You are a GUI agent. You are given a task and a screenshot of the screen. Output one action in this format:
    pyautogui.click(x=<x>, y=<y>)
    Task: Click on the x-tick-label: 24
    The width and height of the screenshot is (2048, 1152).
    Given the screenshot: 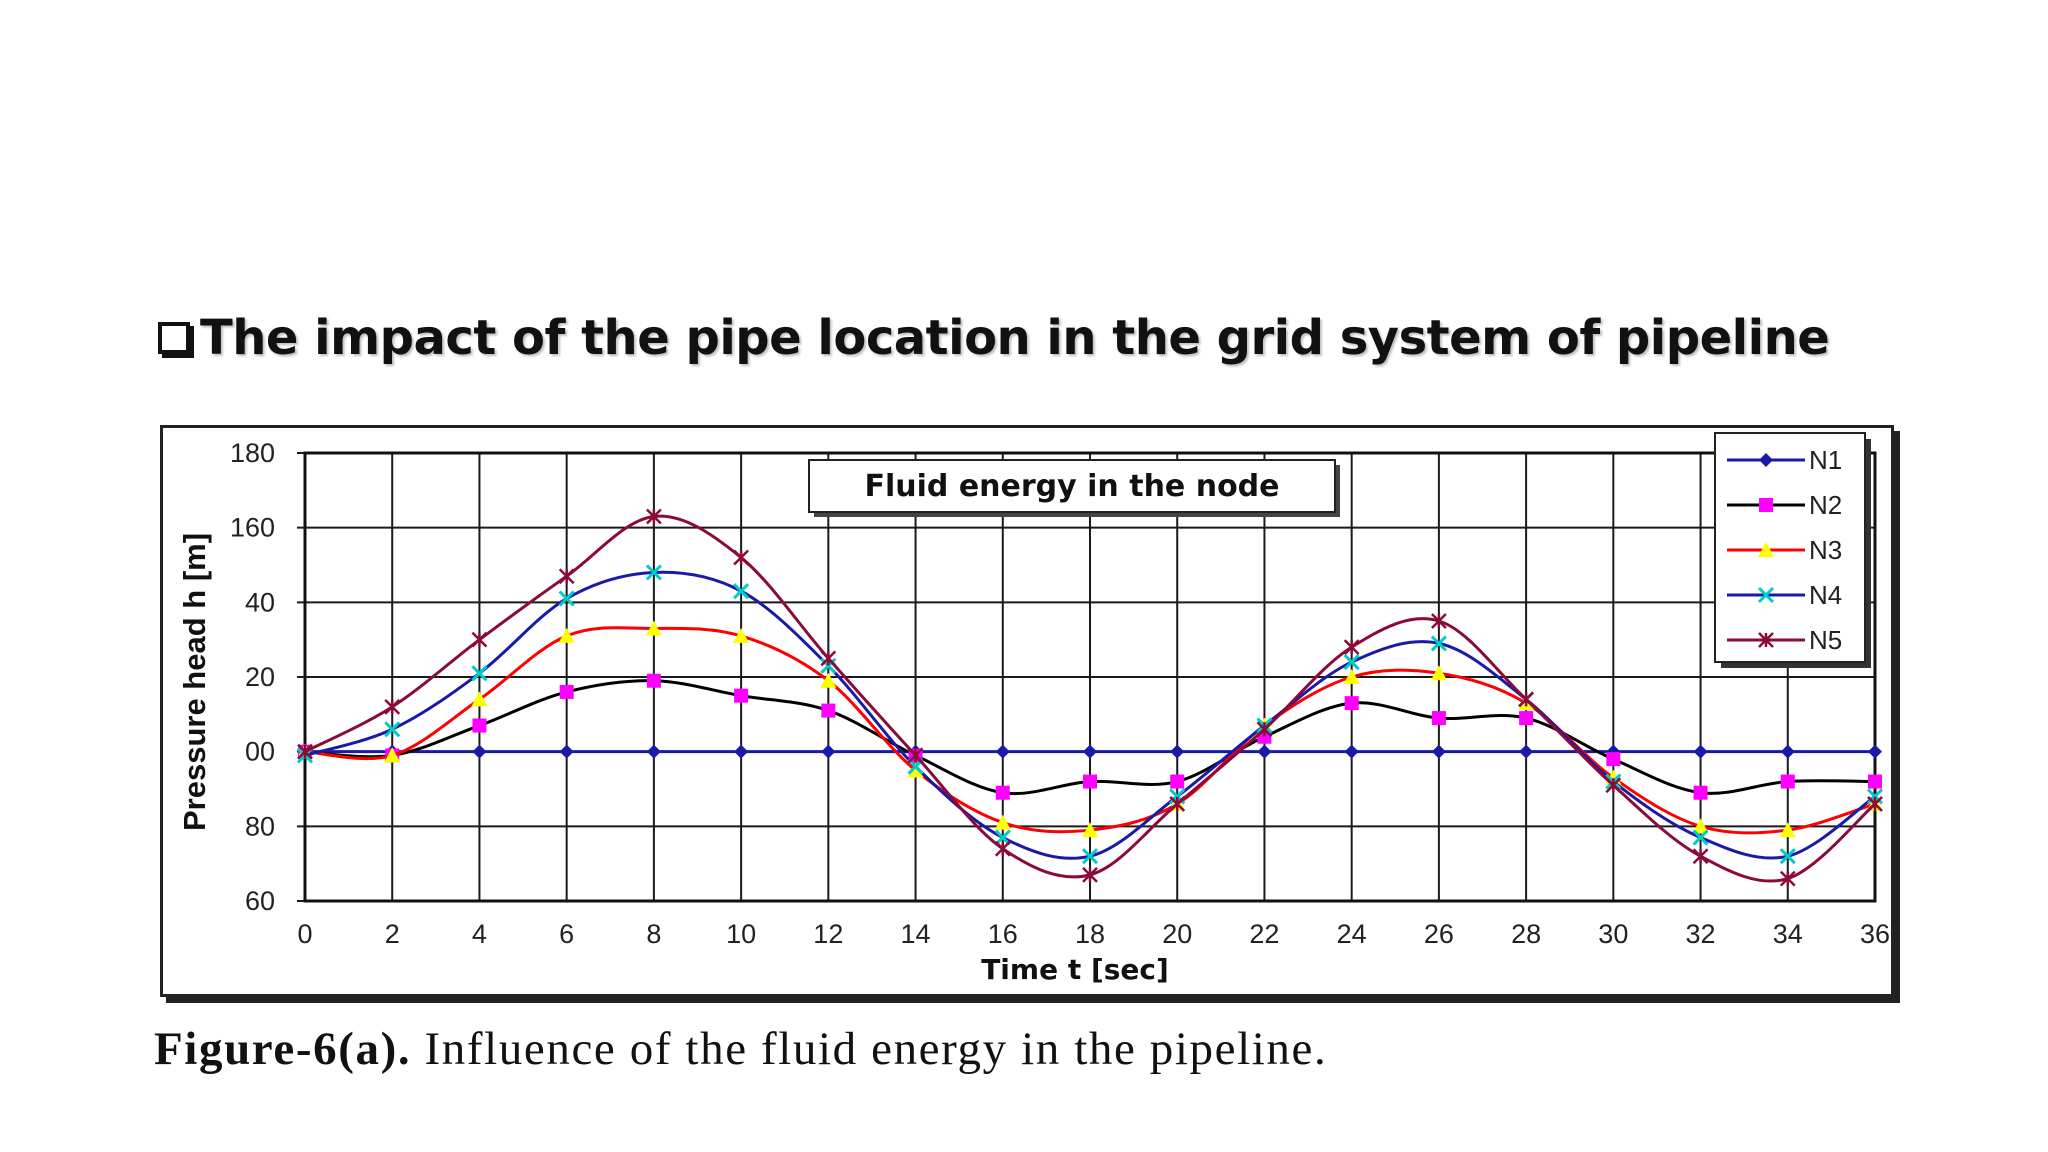 What is the action you would take?
    pyautogui.click(x=1352, y=934)
    